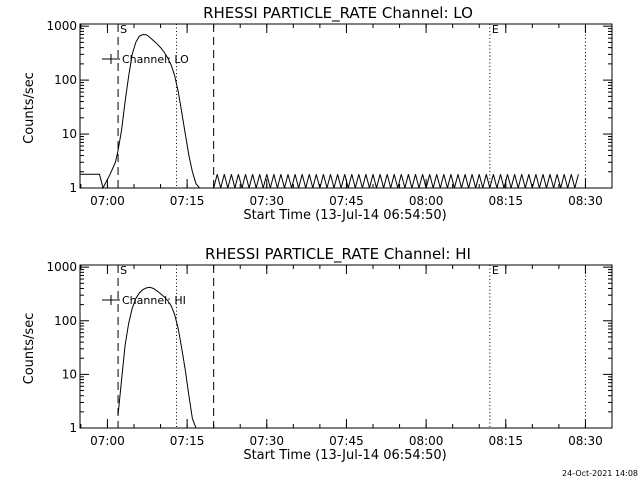  I want to click on chart-title: RHESSI PARTICLE_RATE Channel: LO, so click(338, 13).